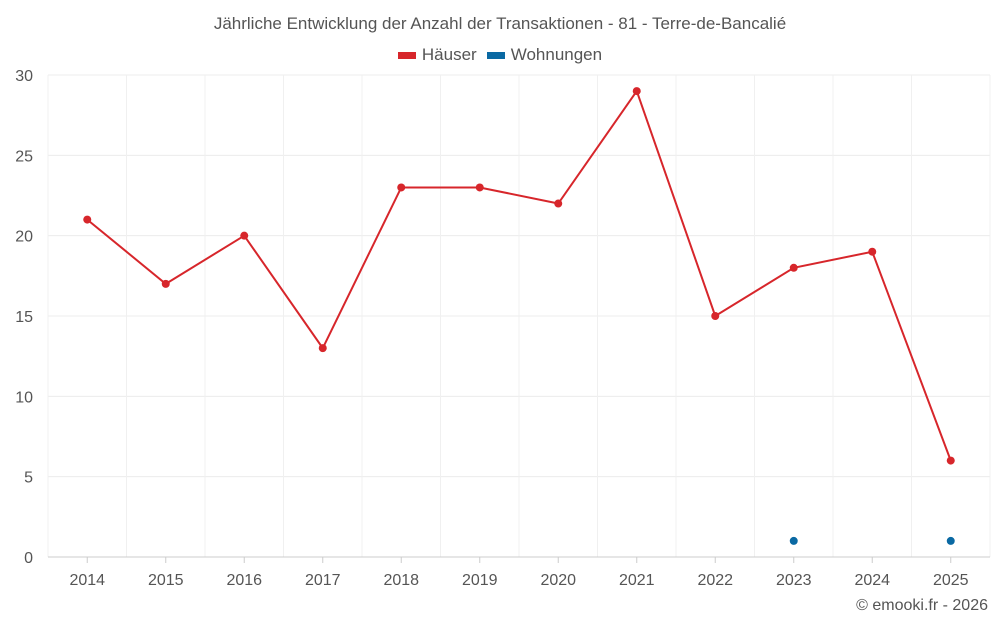 This screenshot has height=625, width=1000. I want to click on x-tick-label: 2019, so click(480, 580).